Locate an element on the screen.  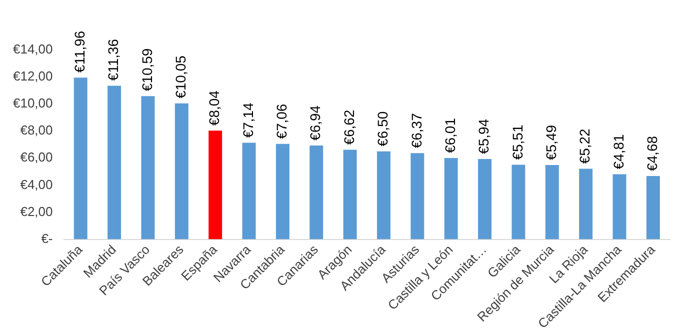
y-tick-label: €8,00 is located at coordinates (36, 130).